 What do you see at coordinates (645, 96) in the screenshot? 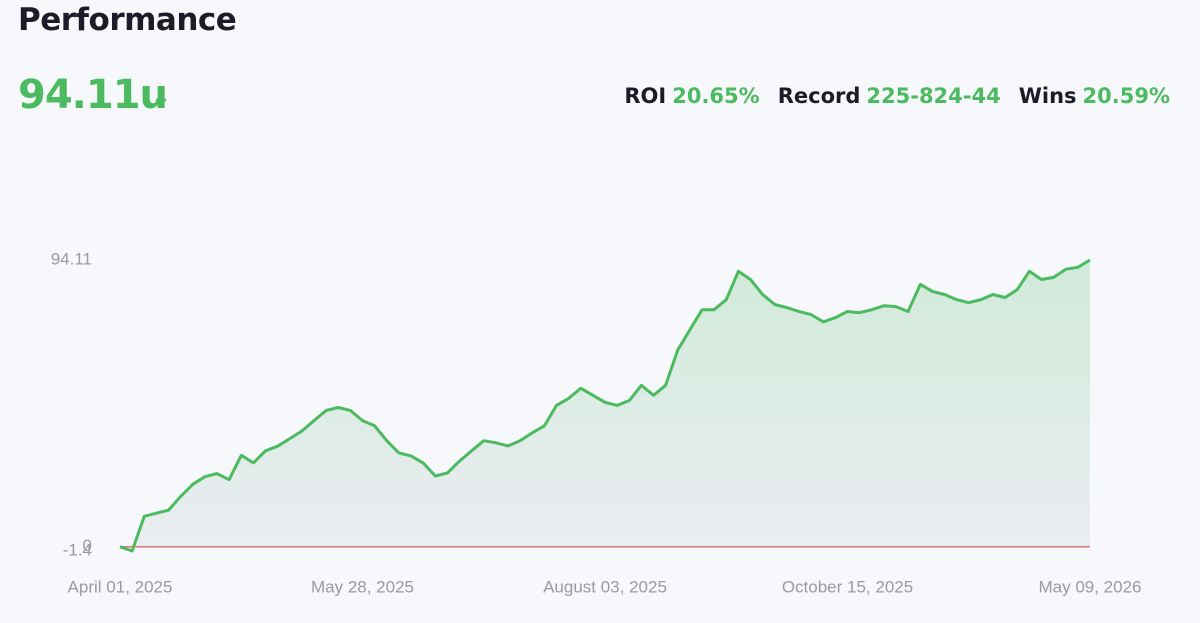
I see `stat-label: ROI` at bounding box center [645, 96].